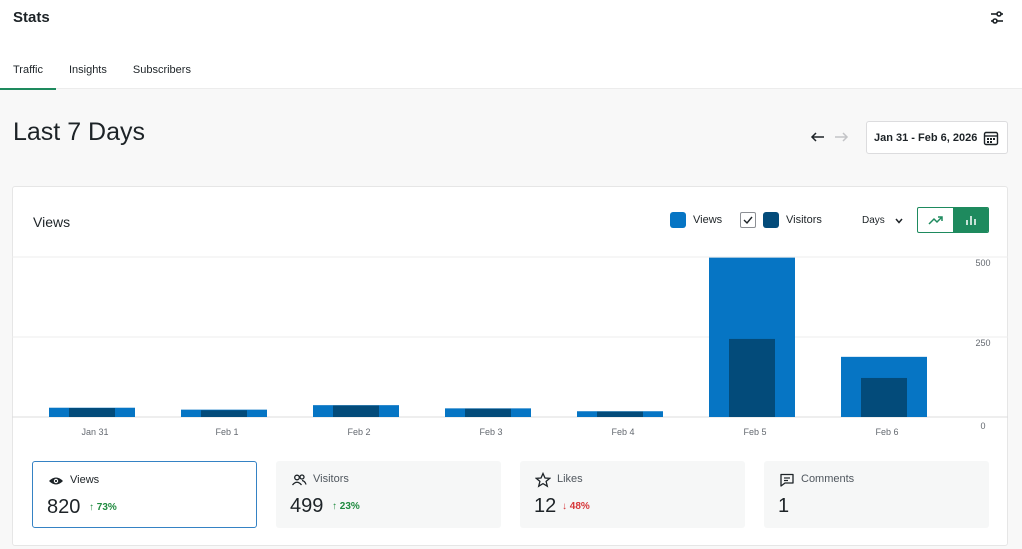 Image resolution: width=1022 pixels, height=549 pixels. I want to click on stat-delta: ↑ 23%, so click(346, 506).